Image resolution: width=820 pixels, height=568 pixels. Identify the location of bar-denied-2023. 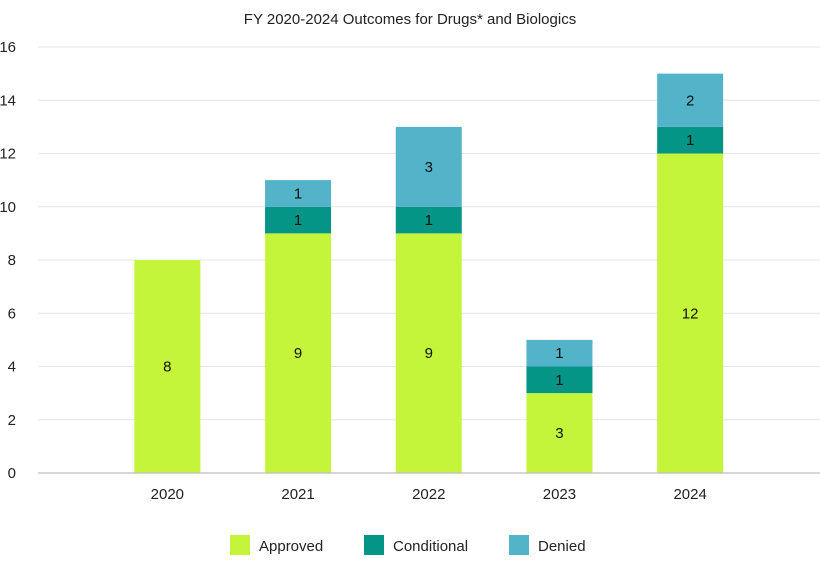
(559, 353).